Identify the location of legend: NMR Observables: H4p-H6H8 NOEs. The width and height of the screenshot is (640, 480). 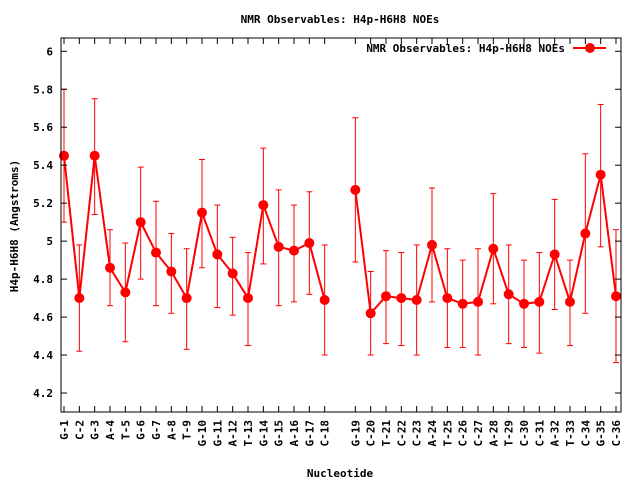
(486, 48).